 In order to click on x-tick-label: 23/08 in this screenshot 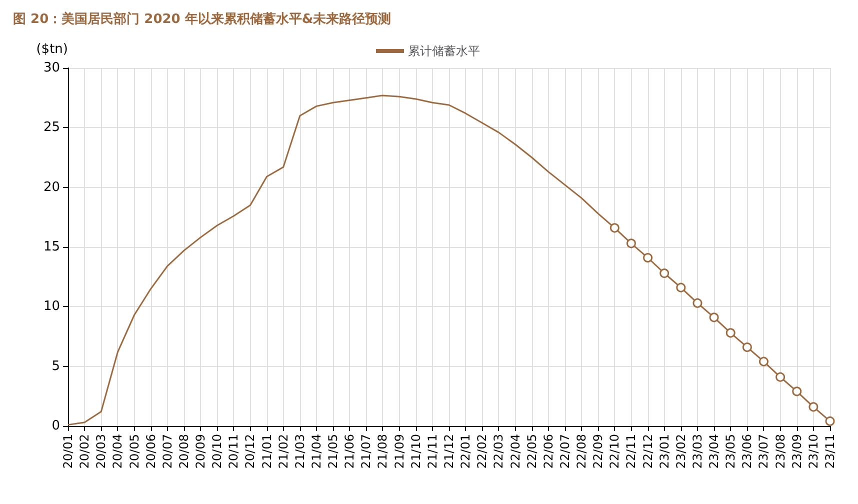, I will do `click(780, 451)`.